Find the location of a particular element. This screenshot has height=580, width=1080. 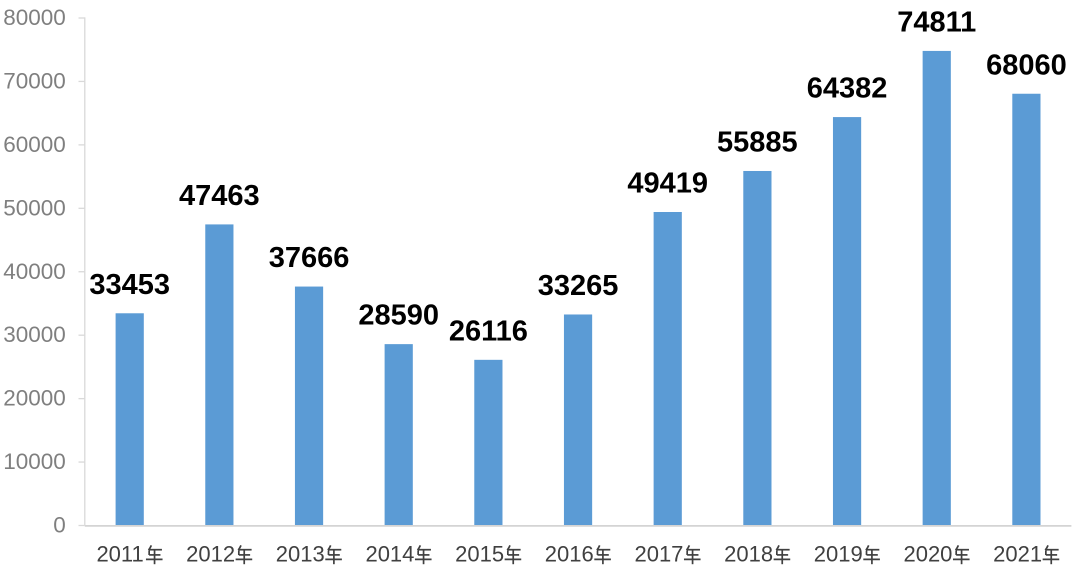

svg-text: 49419 is located at coordinates (667, 184).